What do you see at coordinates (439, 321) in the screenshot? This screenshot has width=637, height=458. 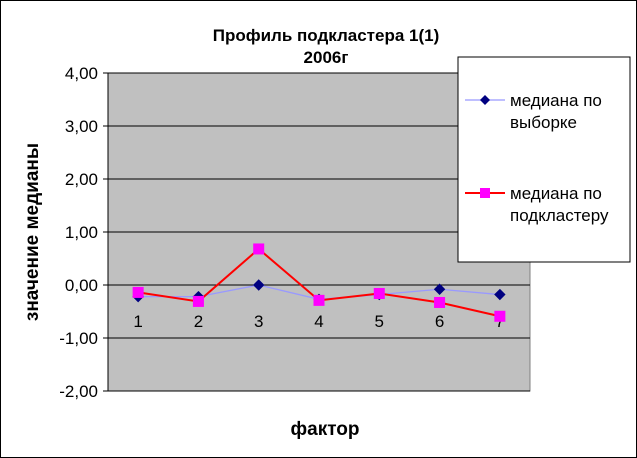 I see `x-tick-label: 6` at bounding box center [439, 321].